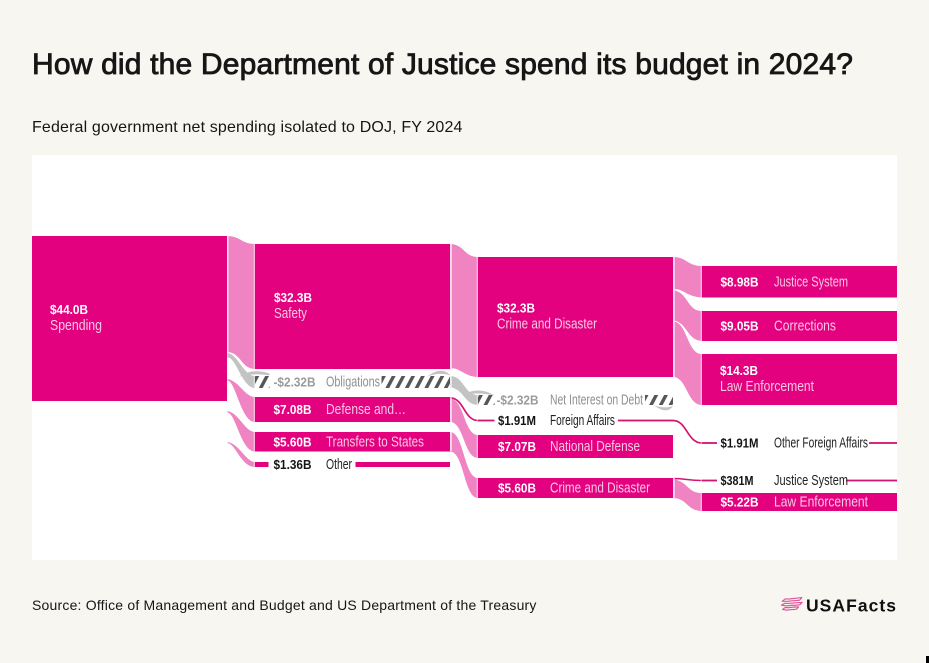 This screenshot has width=929, height=663. Describe the element at coordinates (293, 409) in the screenshot. I see `svg-text: $7.08B` at that location.